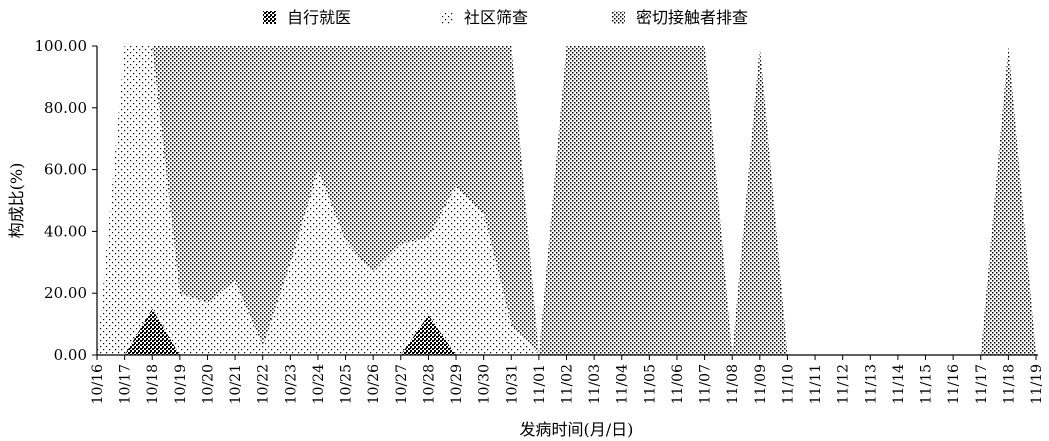 The height and width of the screenshot is (441, 1049). I want to click on x-tick-label: 10/27, so click(402, 384).